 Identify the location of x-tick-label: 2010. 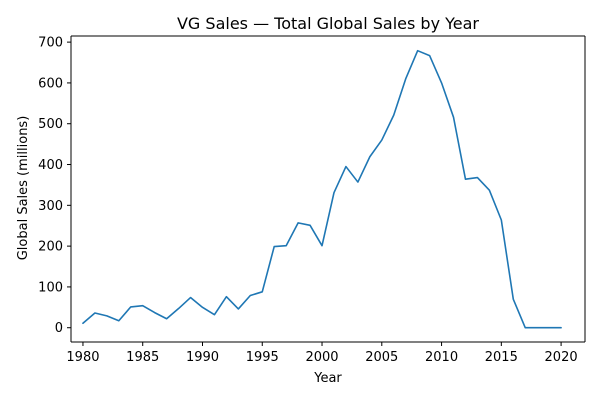
(441, 357).